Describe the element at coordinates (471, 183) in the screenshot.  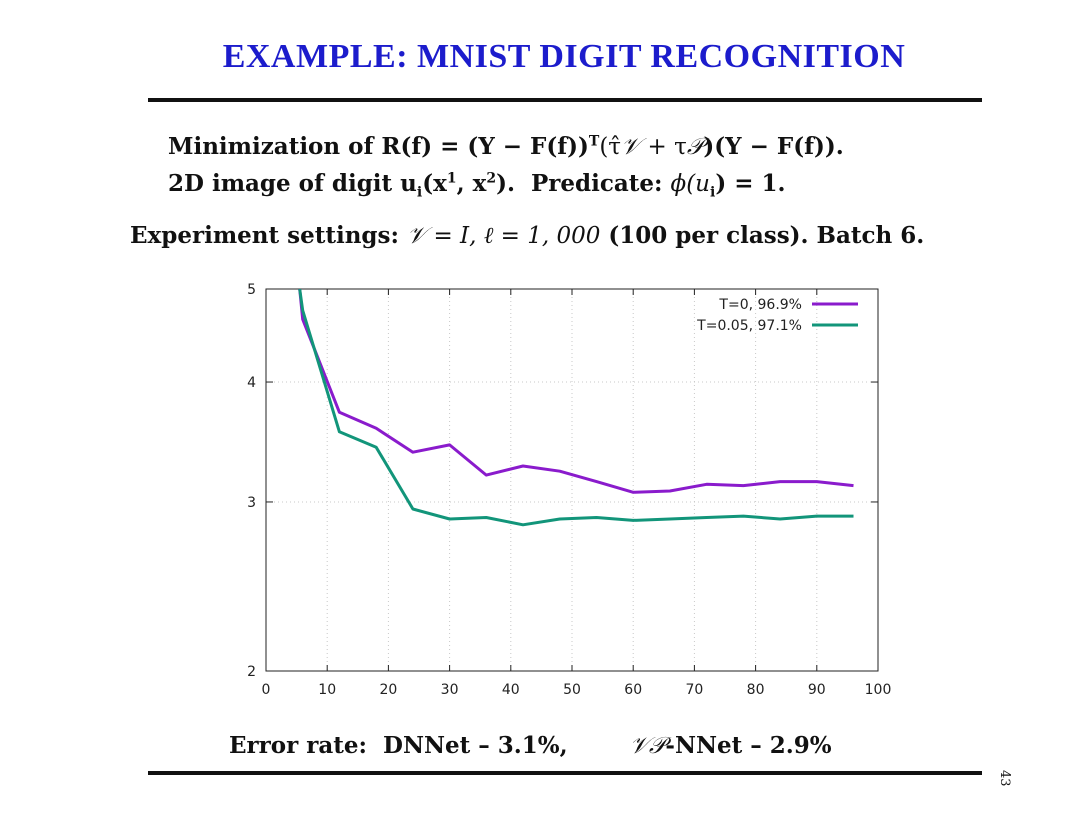
I see `x-mid: , x` at that location.